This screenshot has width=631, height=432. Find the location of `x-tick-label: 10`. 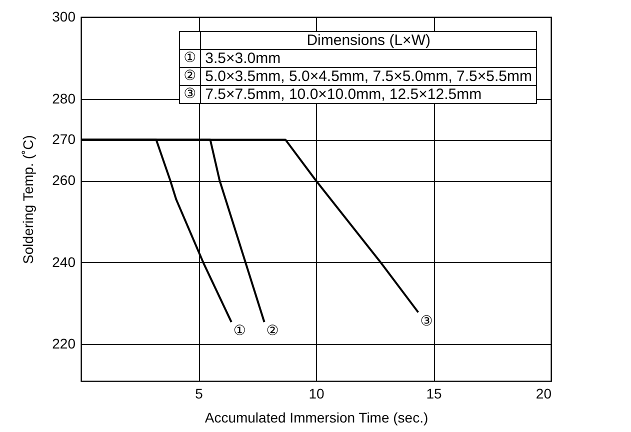

x-tick-label: 10 is located at coordinates (316, 394).